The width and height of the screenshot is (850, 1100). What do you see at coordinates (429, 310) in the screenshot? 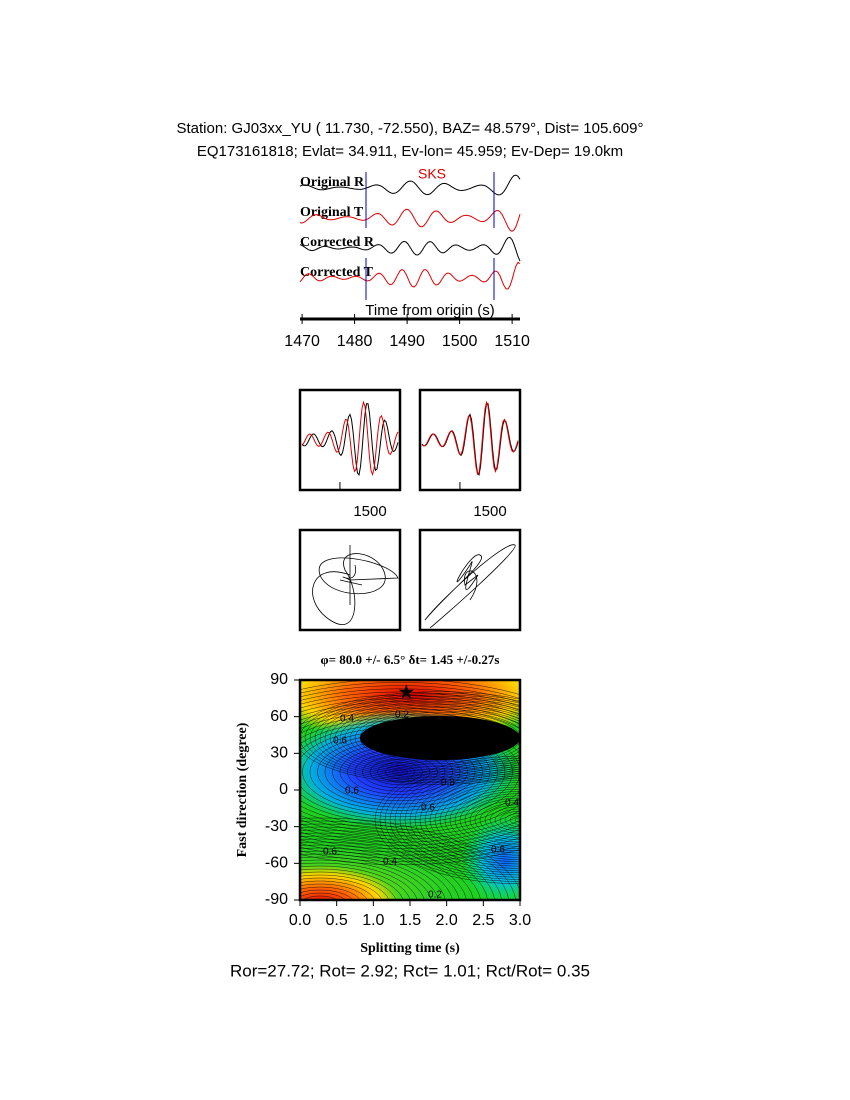
I see `axis-label: Time from origin (s)` at bounding box center [429, 310].